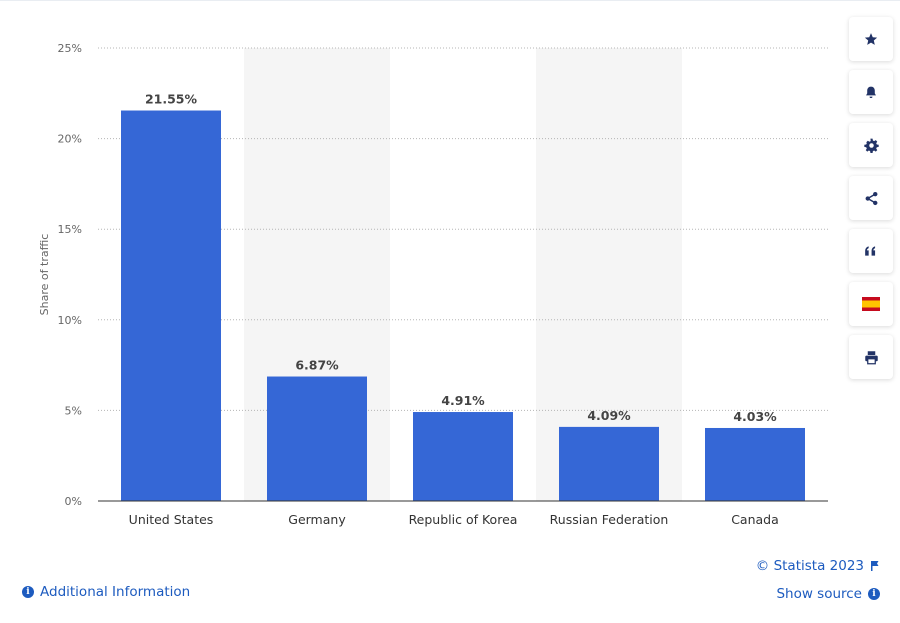 Image resolution: width=900 pixels, height=623 pixels. I want to click on x-tick-label: Germany, so click(317, 519).